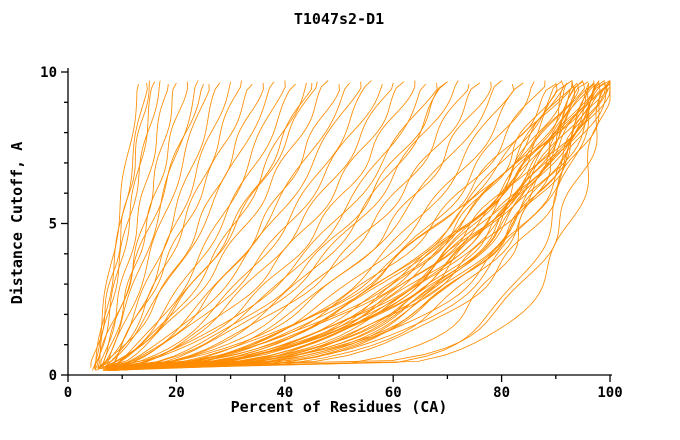 This screenshot has width=680, height=440. Describe the element at coordinates (284, 393) in the screenshot. I see `x-tick-label: 40` at that location.